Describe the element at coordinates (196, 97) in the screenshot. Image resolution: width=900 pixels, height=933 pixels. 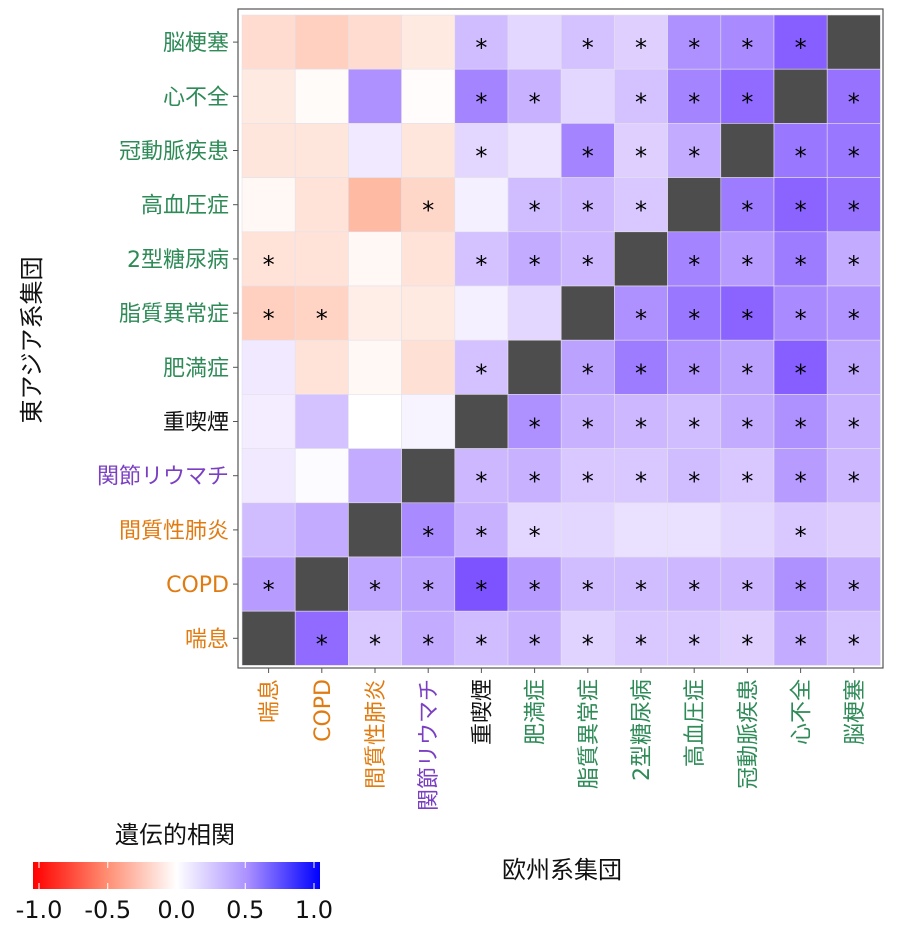
I see `y-tick-label: 心不全` at that location.